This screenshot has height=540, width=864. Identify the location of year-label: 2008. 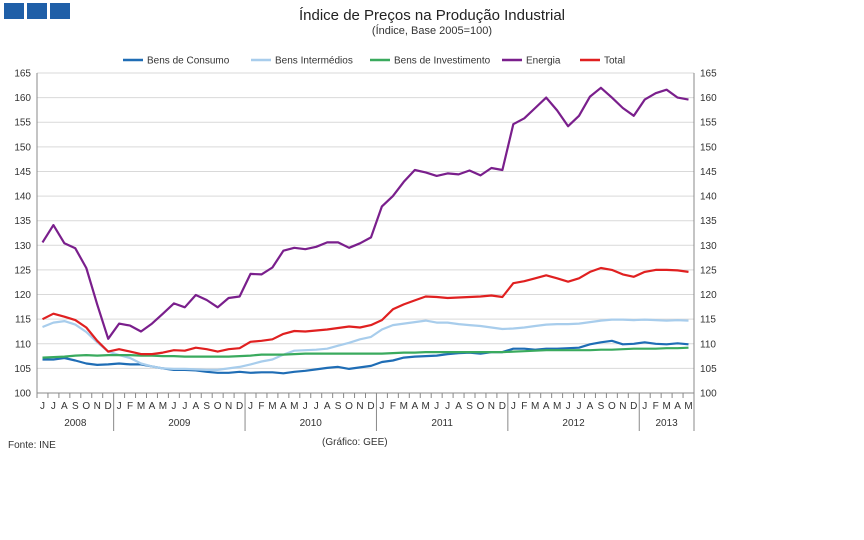
(75, 423).